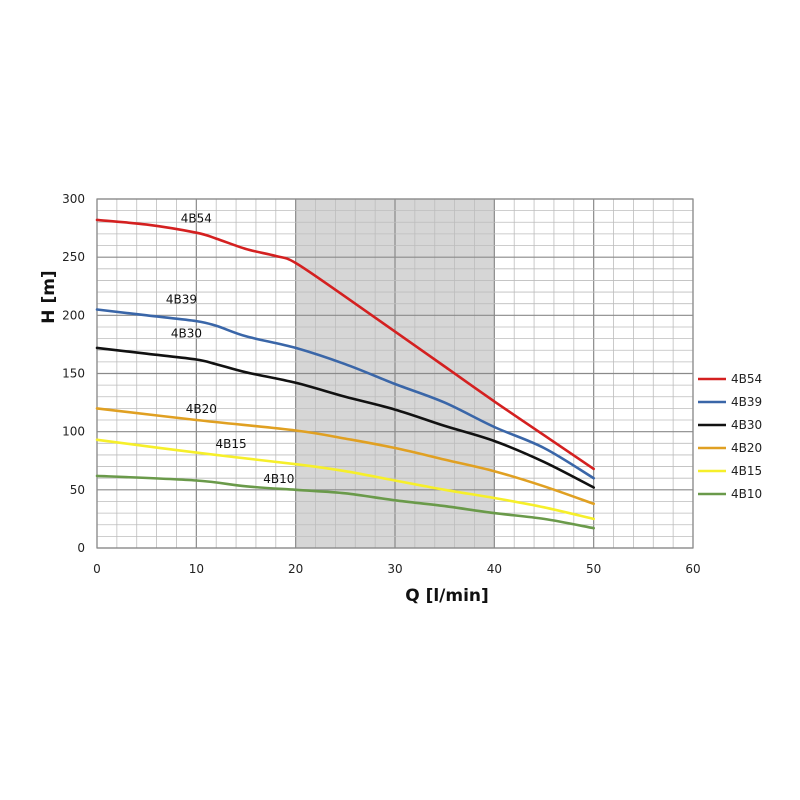 The width and height of the screenshot is (800, 800). Describe the element at coordinates (73, 432) in the screenshot. I see `y-tick-label: 100` at that location.